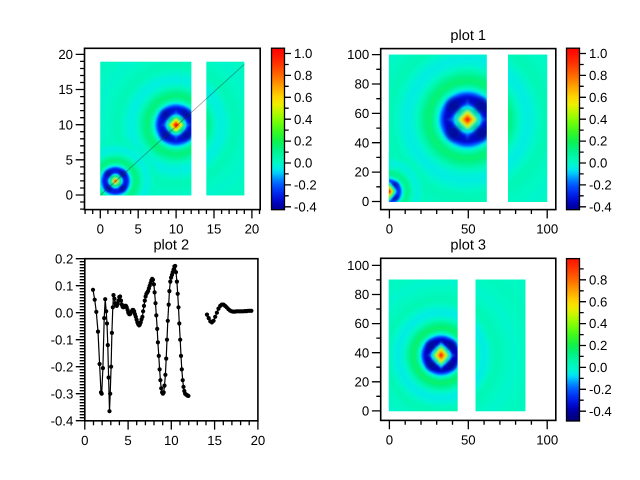 This screenshot has width=640, height=480. What do you see at coordinates (468, 36) in the screenshot?
I see `svg-text: plot 1` at bounding box center [468, 36].